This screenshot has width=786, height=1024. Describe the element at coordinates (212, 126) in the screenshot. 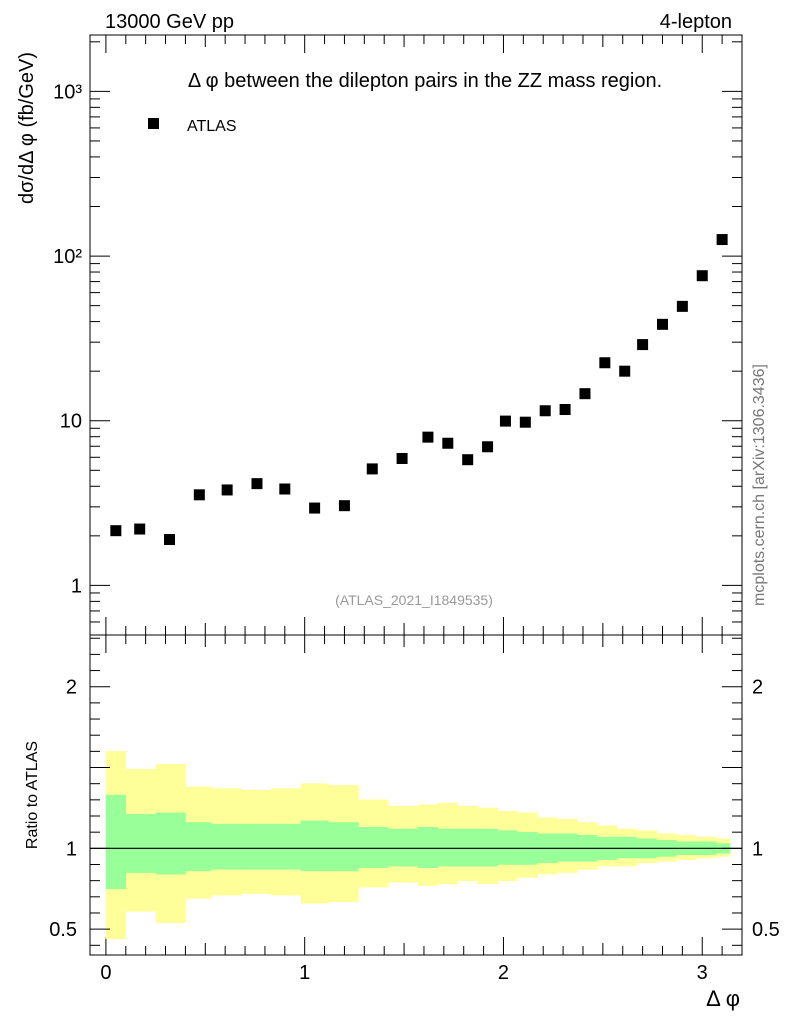

I see `legend-label: ATLAS` at that location.